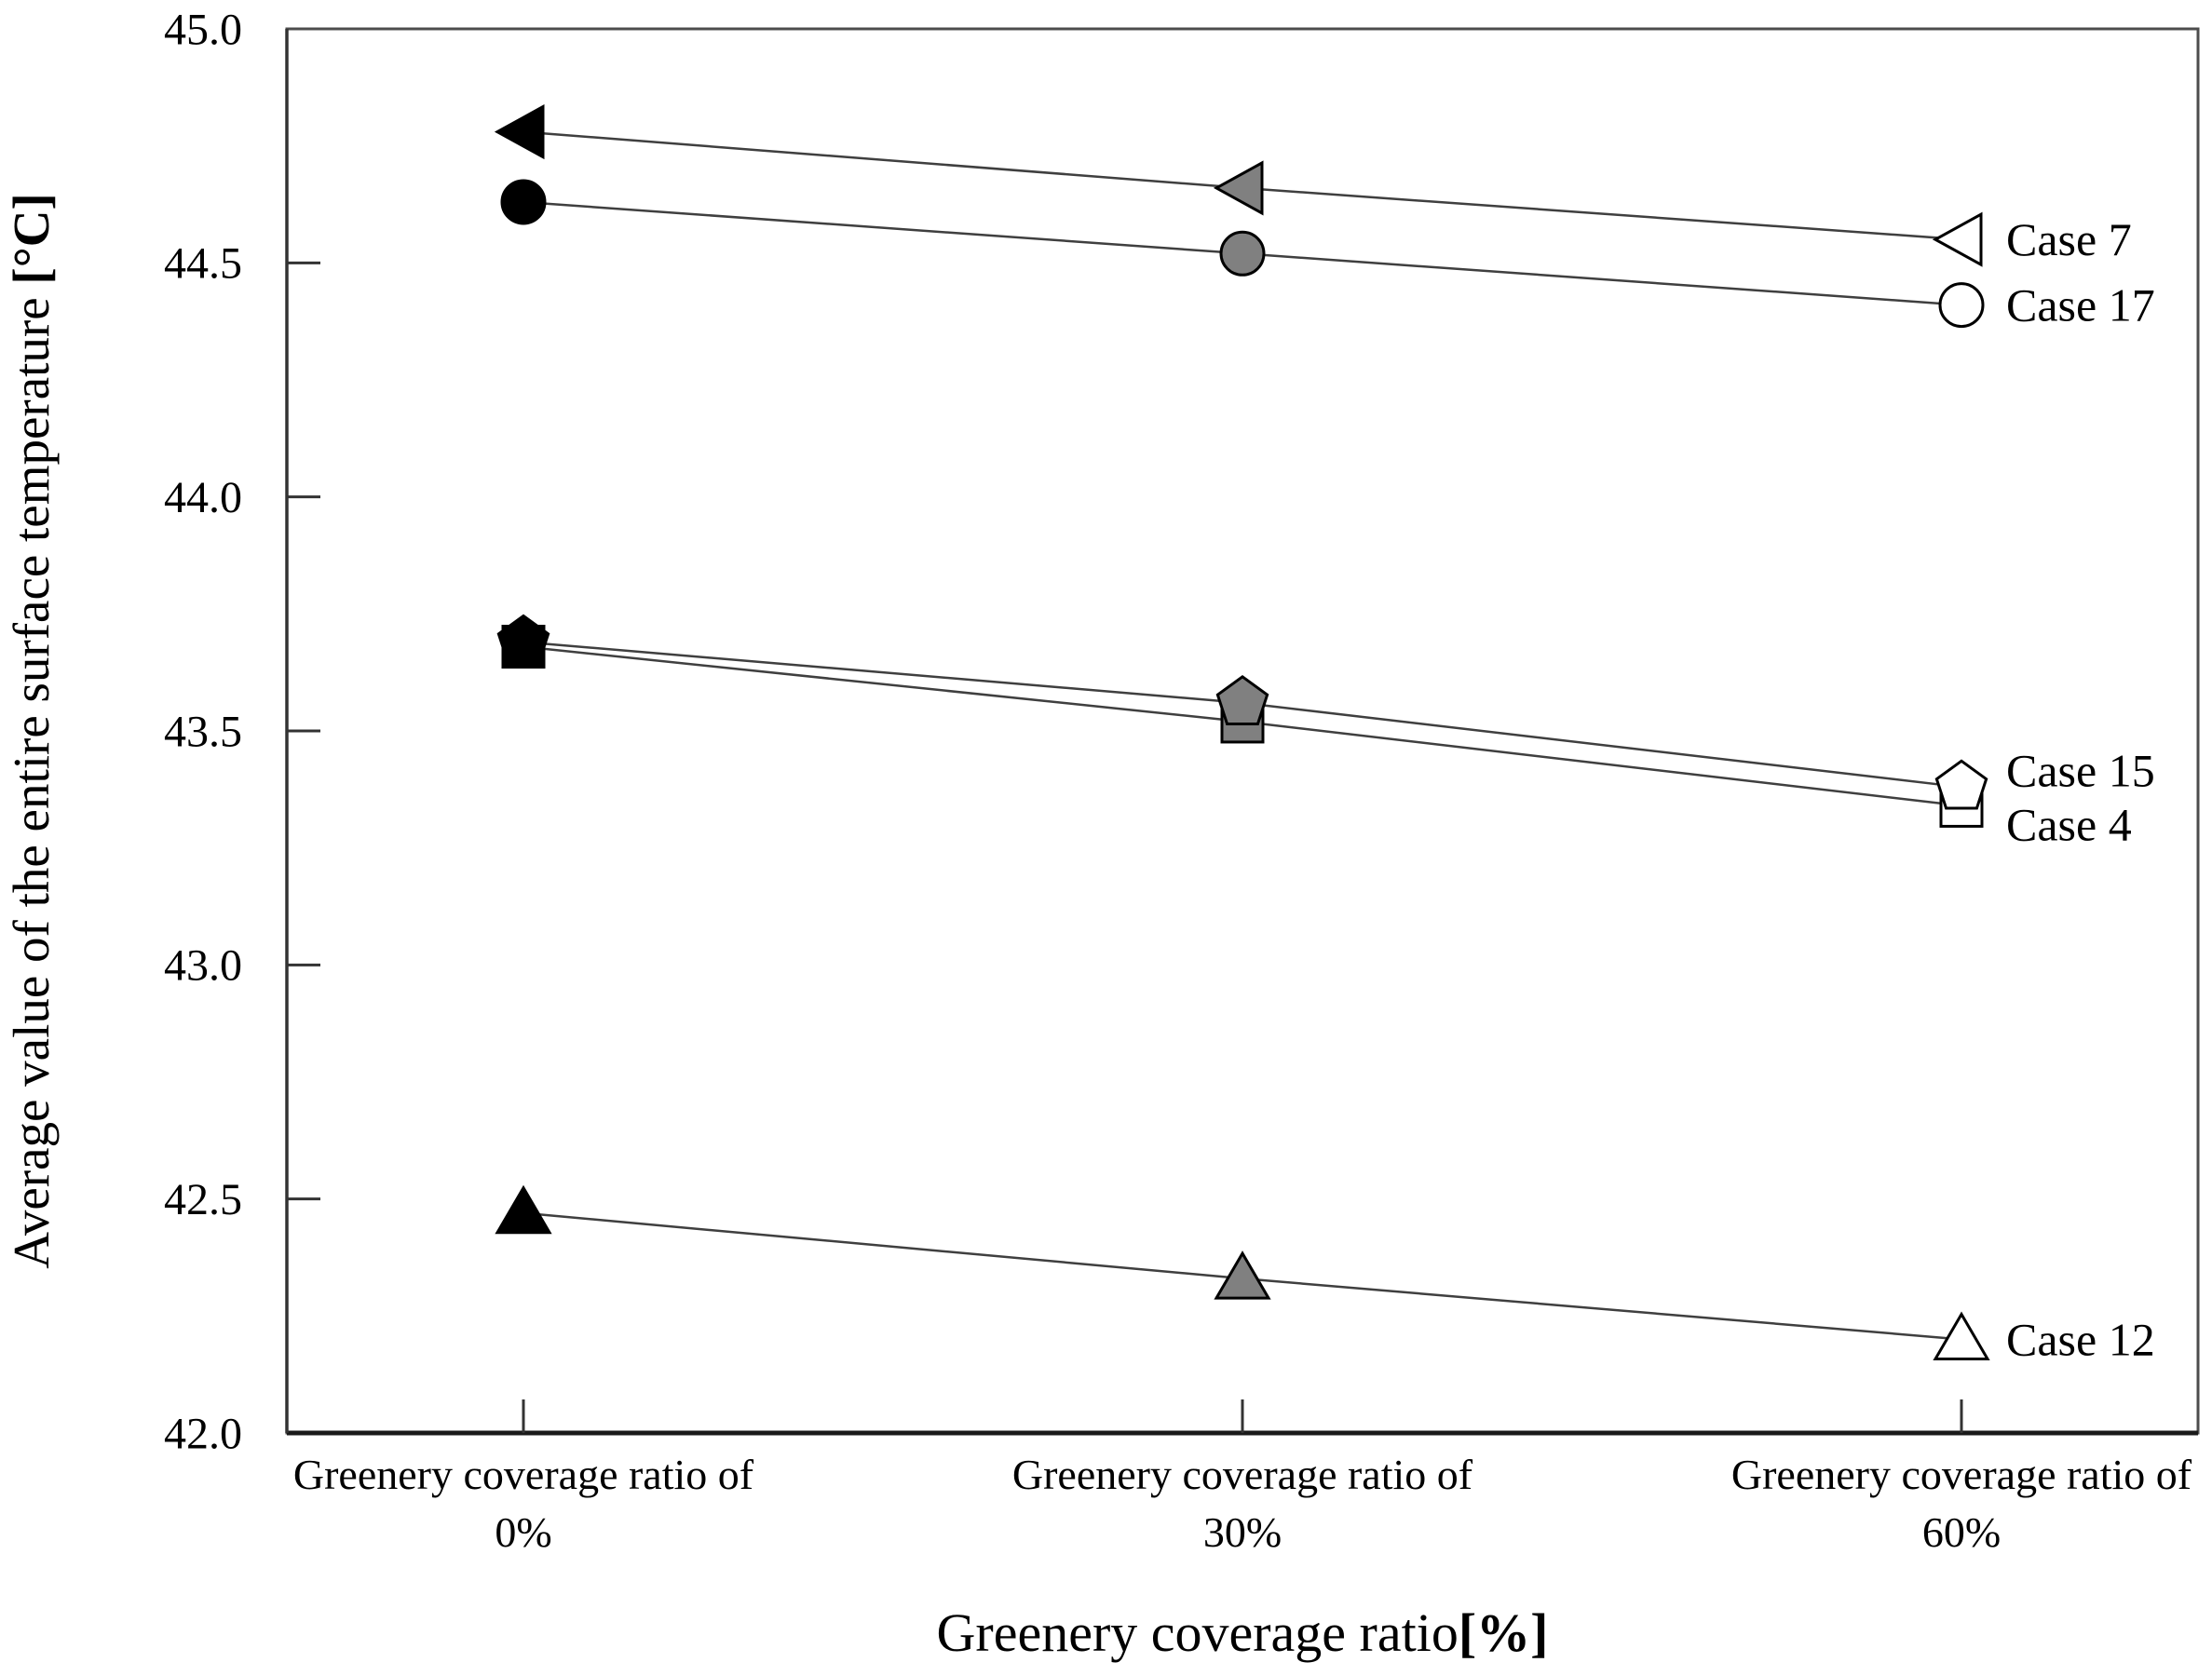 The height and width of the screenshot is (1676, 2212). I want to click on legend-label-case-15: Case 15, so click(2080, 770).